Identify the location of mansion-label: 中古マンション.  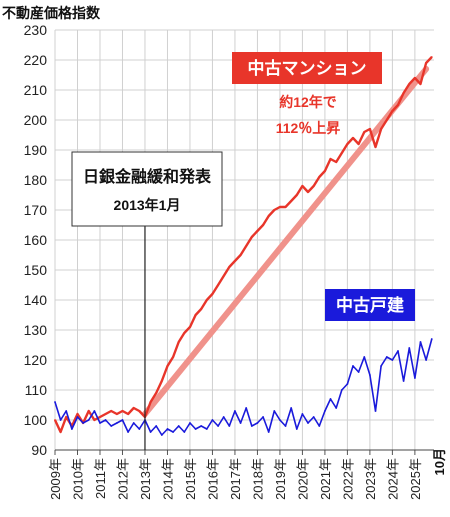
(307, 68).